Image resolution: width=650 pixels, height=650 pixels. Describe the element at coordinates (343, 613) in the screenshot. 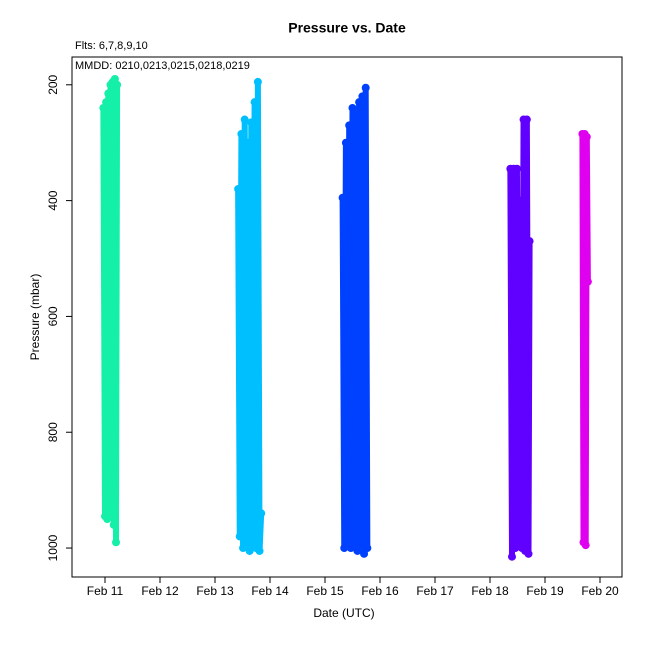

I see `x-axis-label: Date (UTC)` at that location.